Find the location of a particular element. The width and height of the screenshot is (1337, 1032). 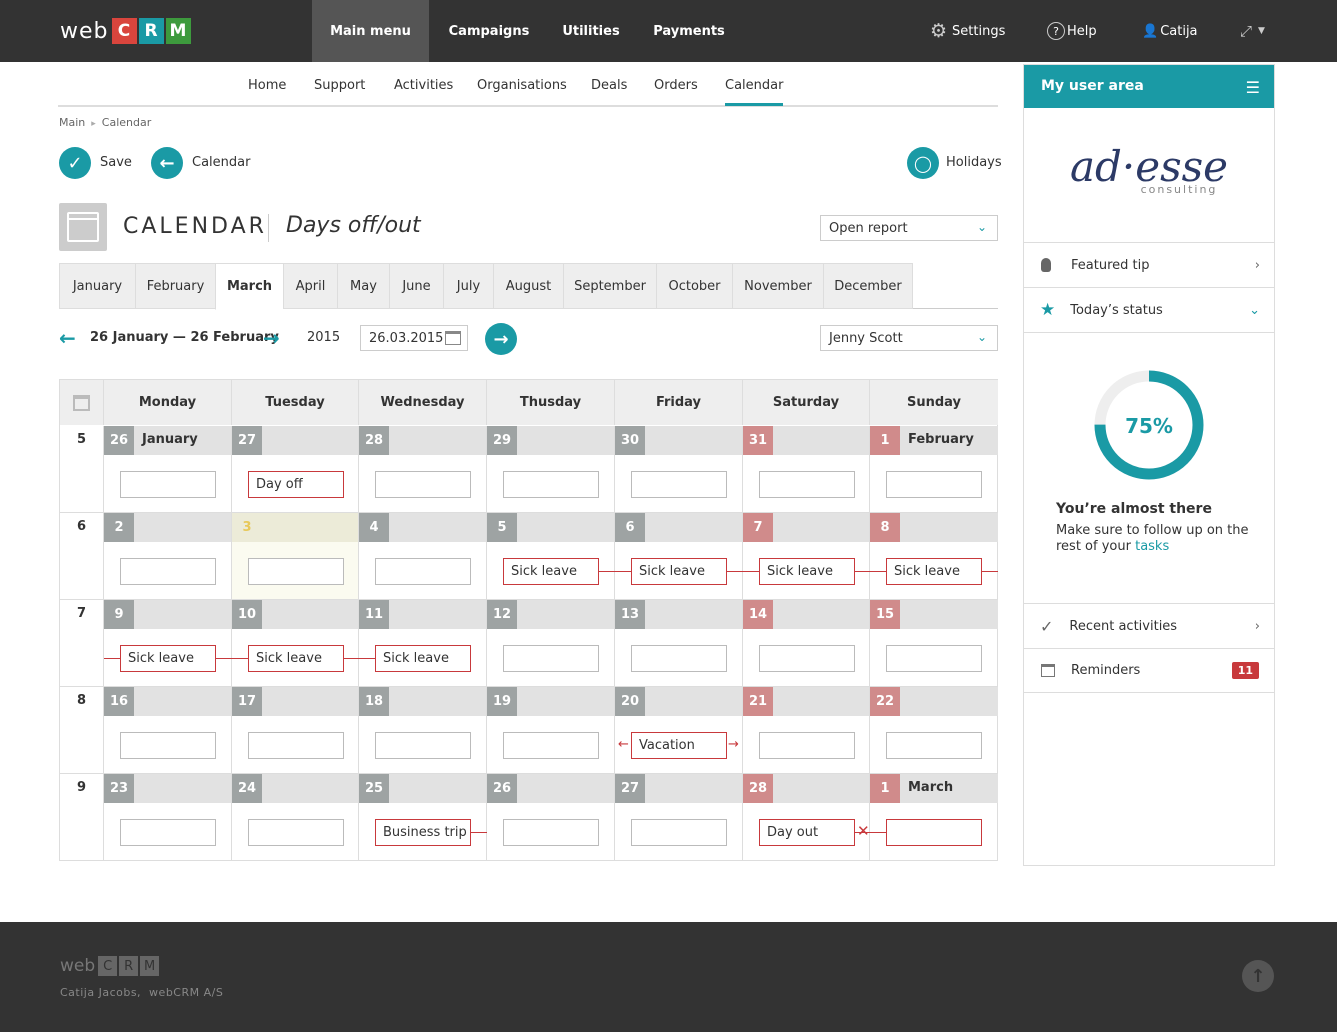

tab-october: October is located at coordinates (694, 286).